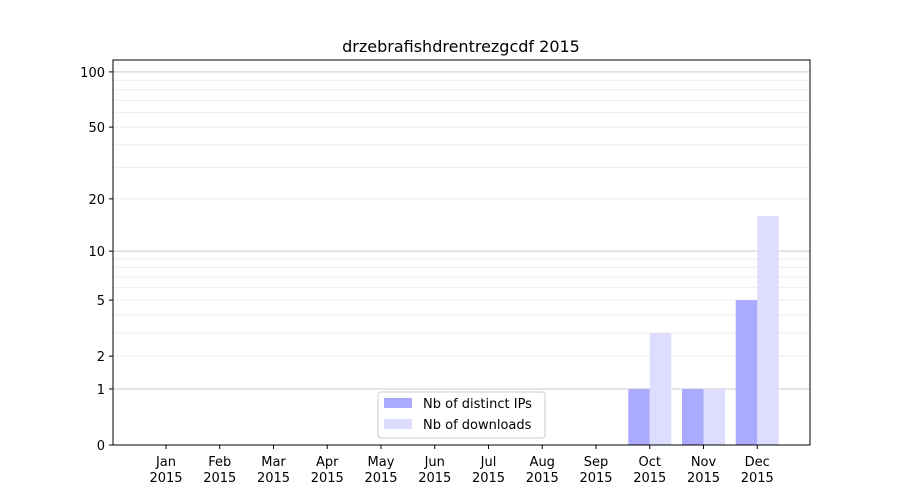  What do you see at coordinates (595, 470) in the screenshot?
I see `x-tick-label: Sep 2015` at bounding box center [595, 470].